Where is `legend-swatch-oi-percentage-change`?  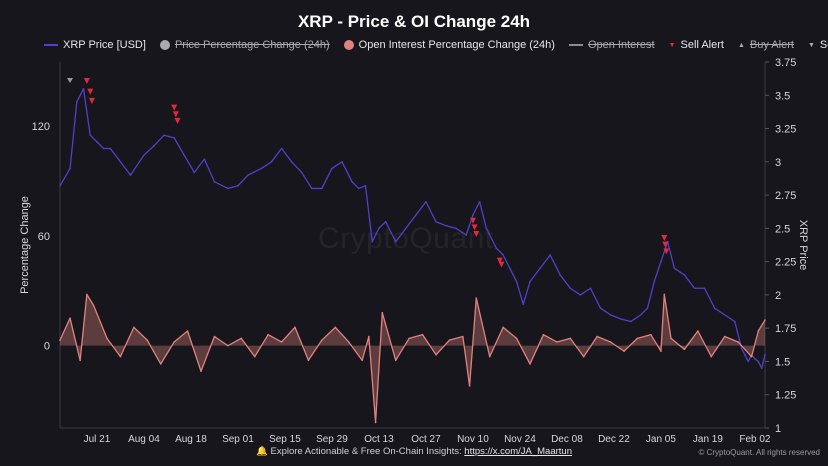
legend-swatch-oi-percentage-change is located at coordinates (348, 45).